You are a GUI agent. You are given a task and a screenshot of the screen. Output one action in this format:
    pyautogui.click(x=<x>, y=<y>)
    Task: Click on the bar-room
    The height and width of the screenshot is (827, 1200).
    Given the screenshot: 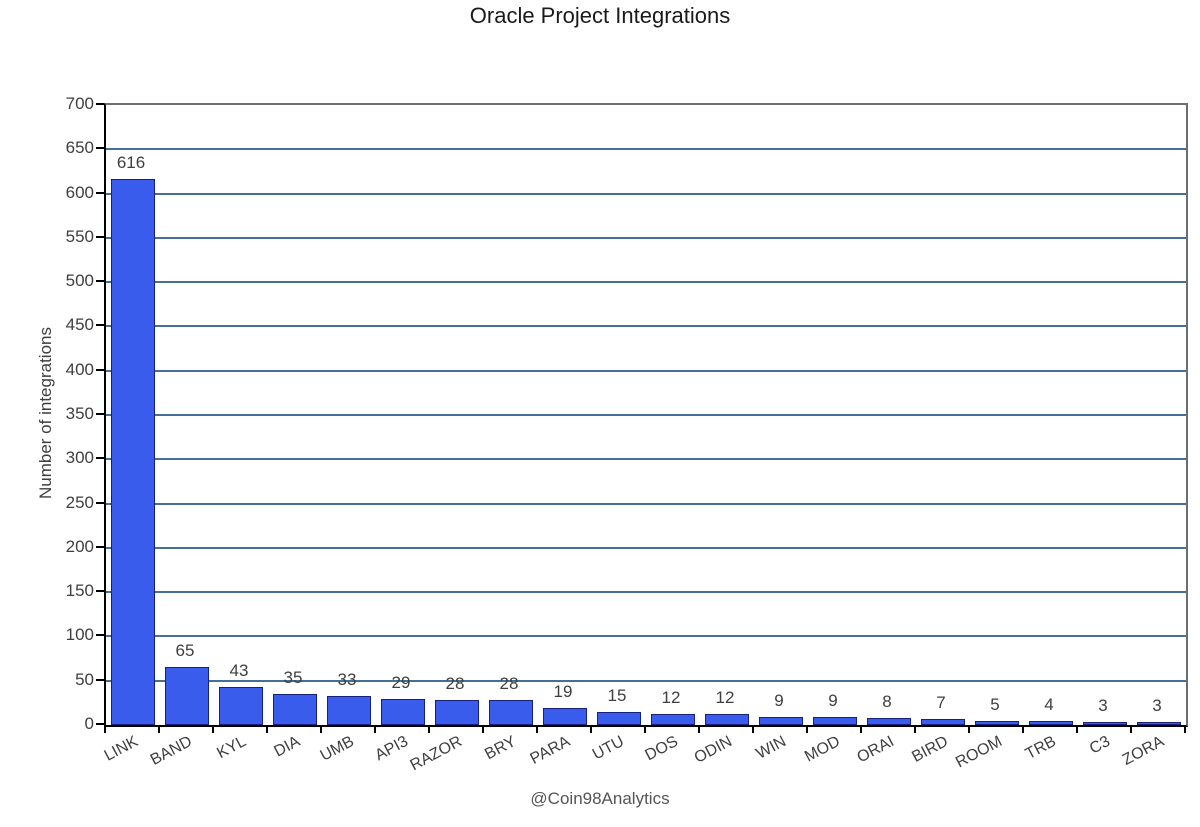 What is the action you would take?
    pyautogui.click(x=997, y=723)
    